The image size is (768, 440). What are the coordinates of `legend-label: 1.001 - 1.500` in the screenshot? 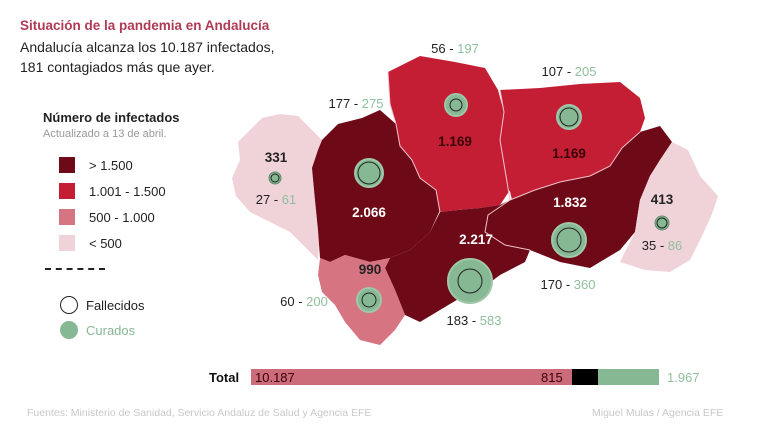 It's located at (127, 191).